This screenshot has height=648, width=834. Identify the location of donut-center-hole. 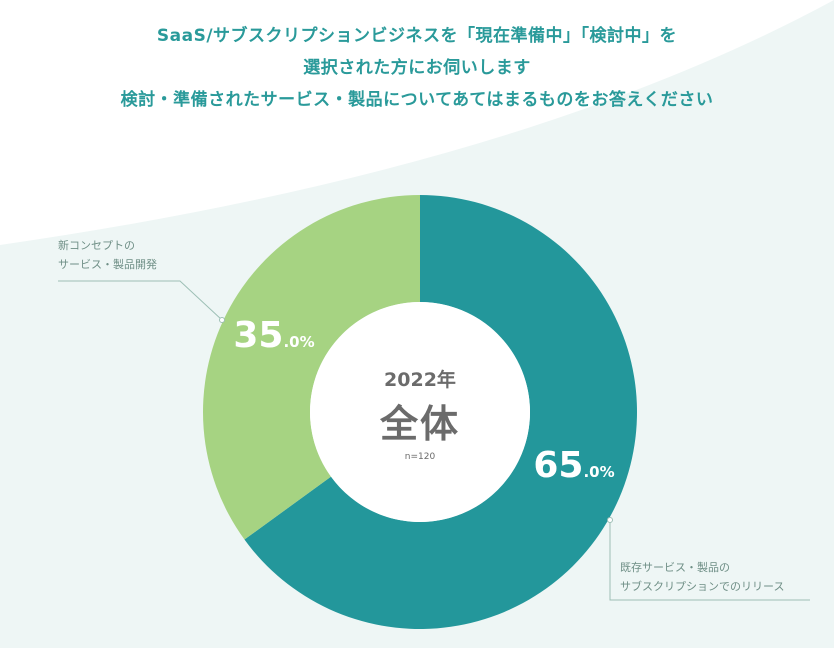
(420, 412).